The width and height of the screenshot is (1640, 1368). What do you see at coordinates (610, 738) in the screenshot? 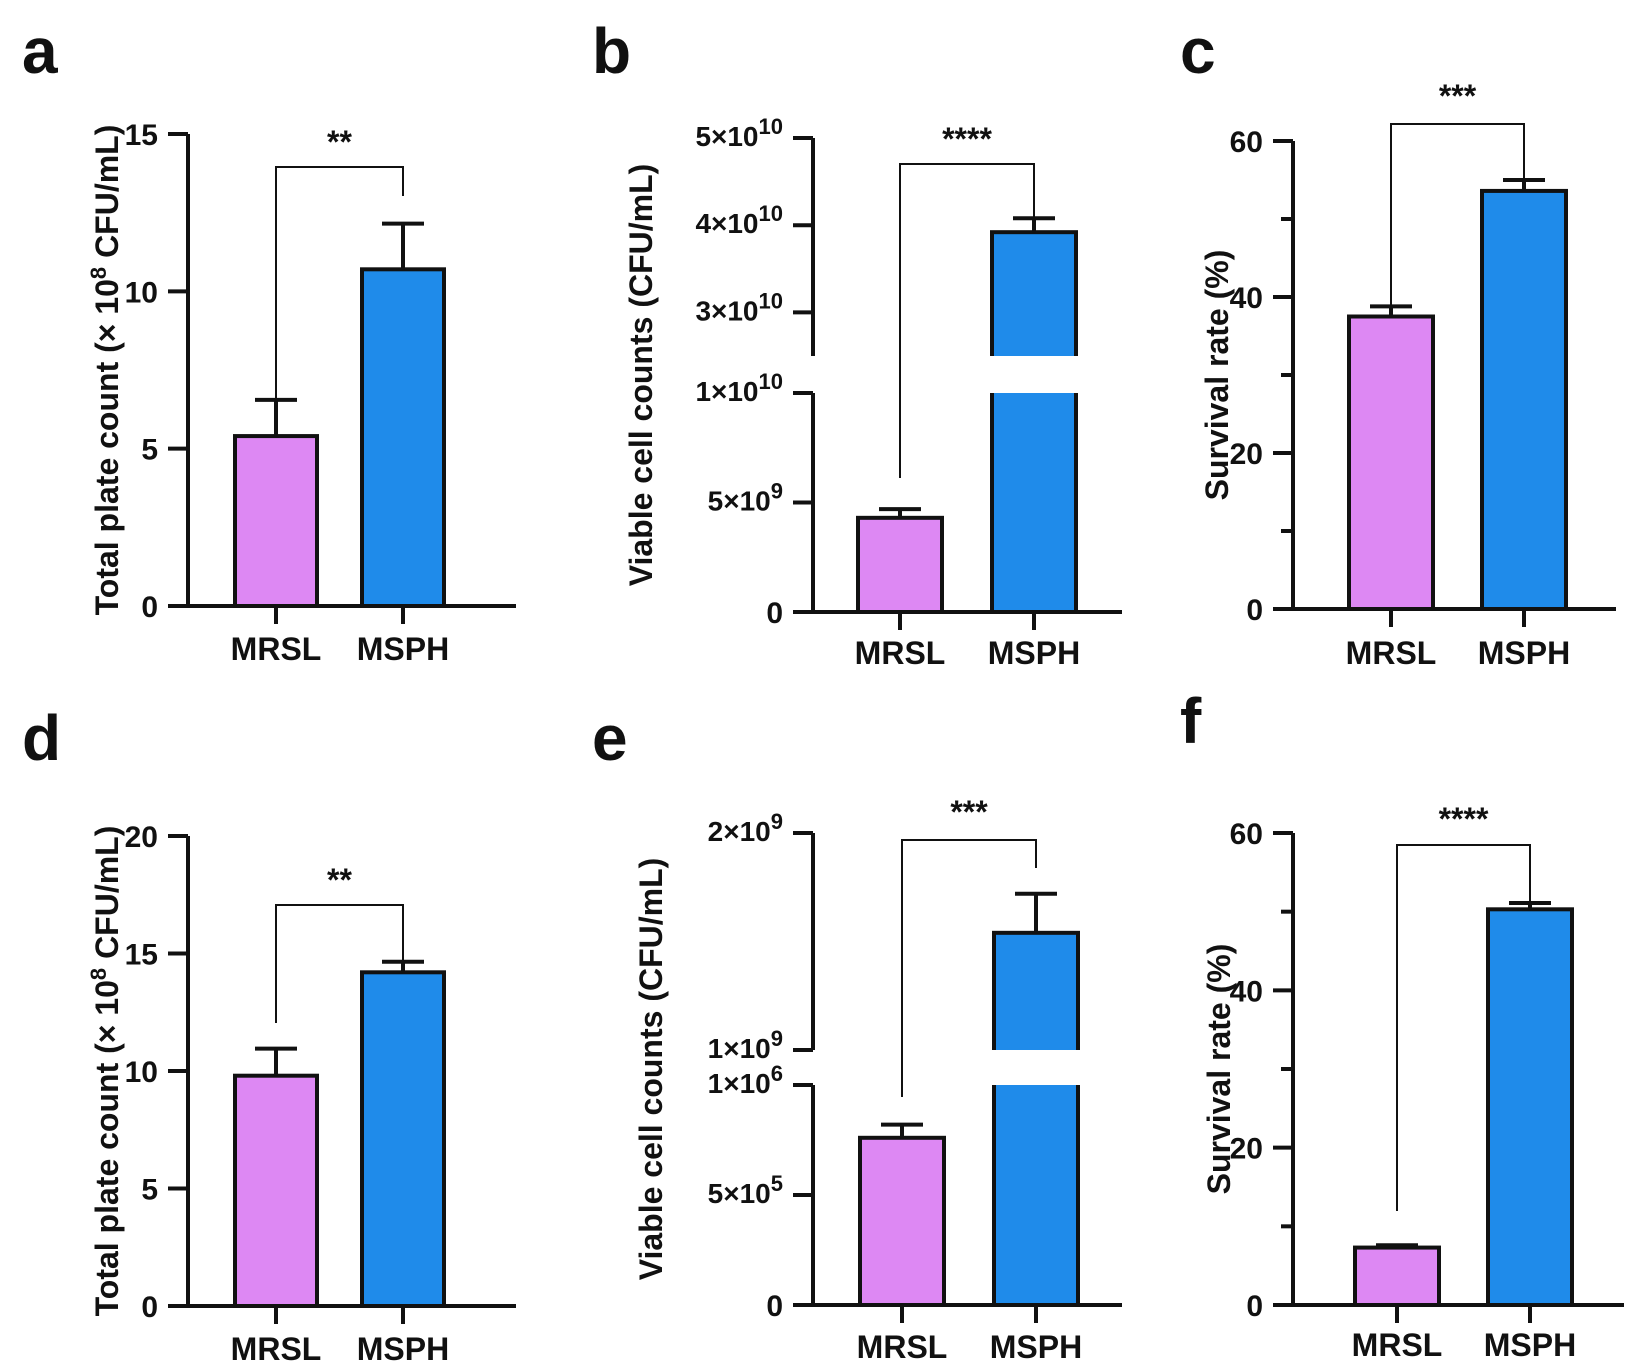
I see `panel-letter: e` at bounding box center [610, 738].